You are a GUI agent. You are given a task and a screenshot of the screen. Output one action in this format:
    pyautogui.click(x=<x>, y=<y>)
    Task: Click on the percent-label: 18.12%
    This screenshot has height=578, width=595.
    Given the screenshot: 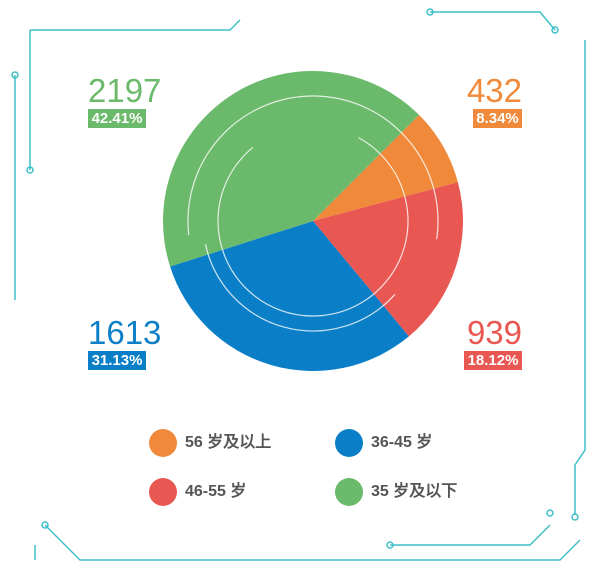 What is the action you would take?
    pyautogui.click(x=493, y=360)
    